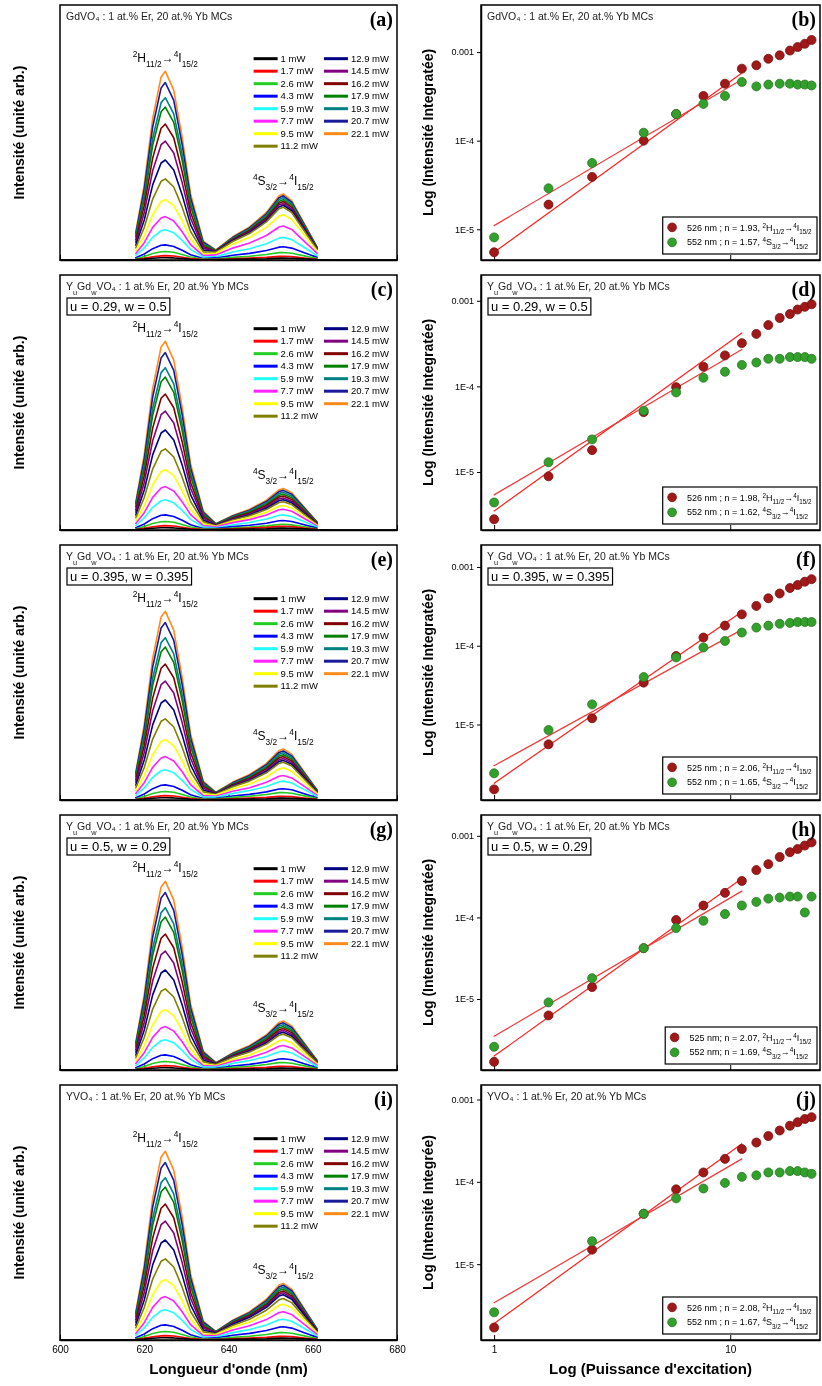 The height and width of the screenshot is (1386, 822). What do you see at coordinates (539, 306) in the screenshot?
I see `annotation: u = 0.29, w = 0.5` at bounding box center [539, 306].